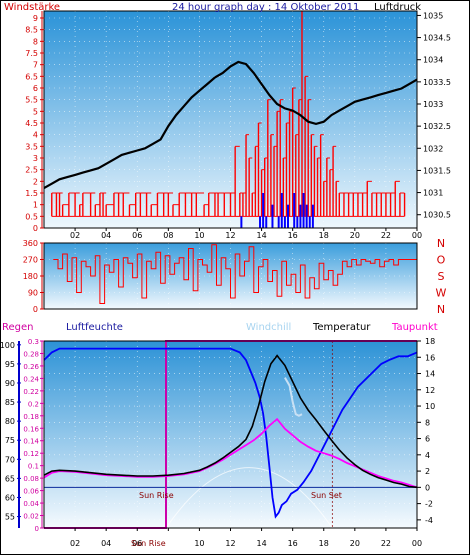 The width and height of the screenshot is (470, 555). Describe the element at coordinates (35, 158) in the screenshot. I see `wind-y-tick-label: 3` at that location.